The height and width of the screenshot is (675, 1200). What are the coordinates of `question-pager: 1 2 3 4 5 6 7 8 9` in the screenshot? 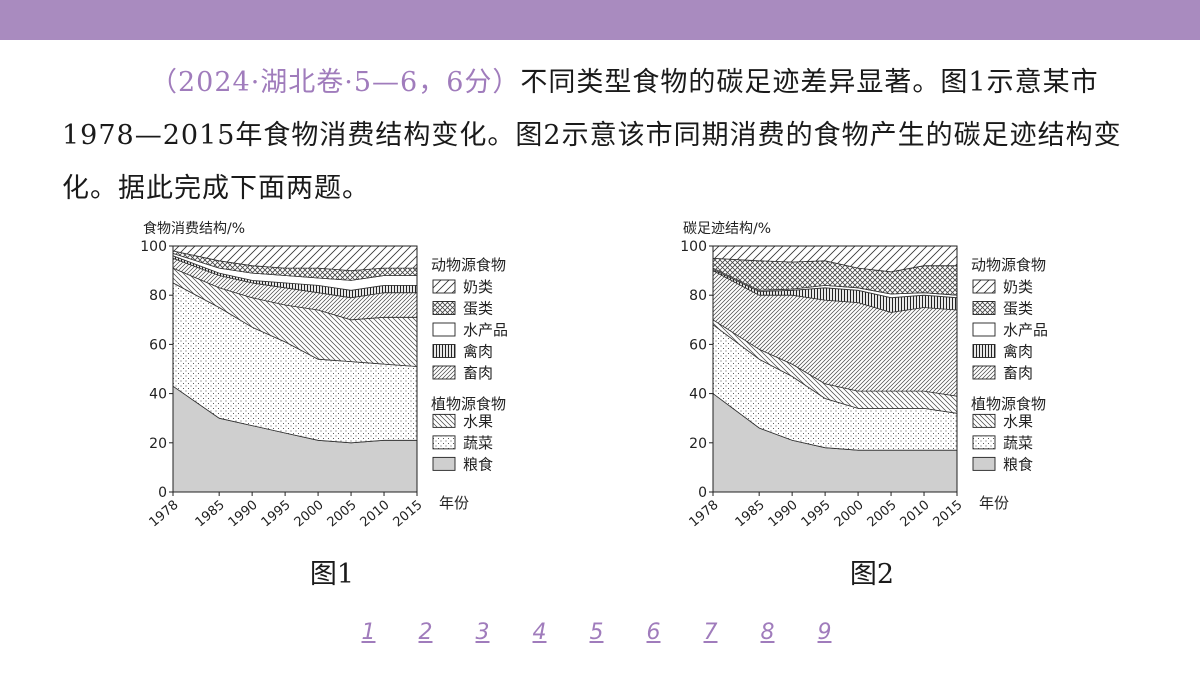 It's located at (600, 632).